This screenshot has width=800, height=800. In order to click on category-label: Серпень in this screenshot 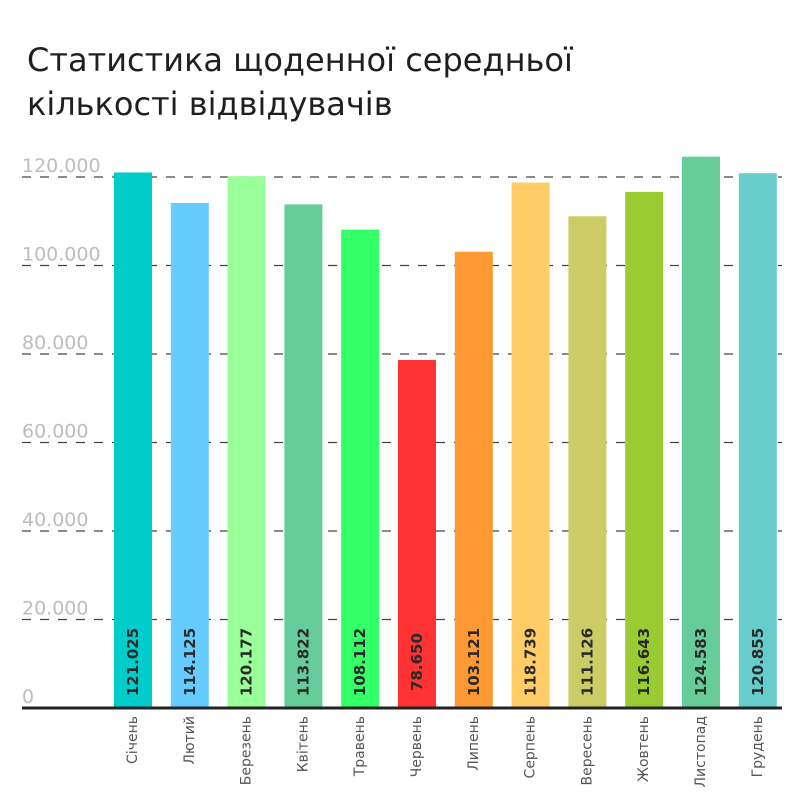, I will do `click(531, 747)`.